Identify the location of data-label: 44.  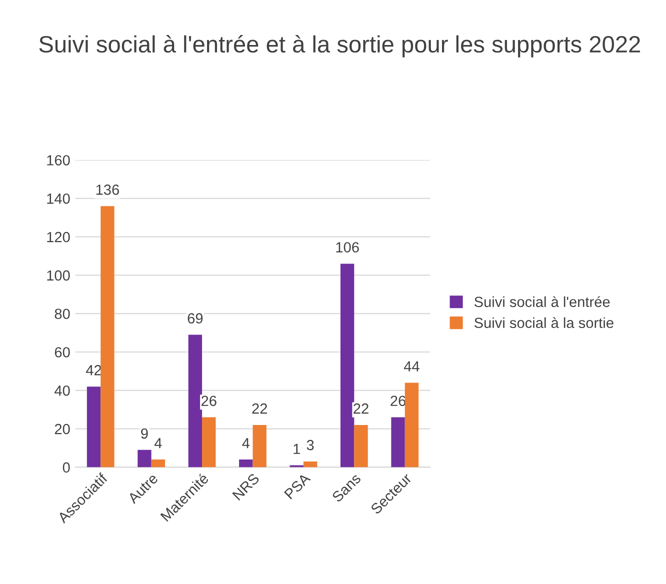
(412, 366).